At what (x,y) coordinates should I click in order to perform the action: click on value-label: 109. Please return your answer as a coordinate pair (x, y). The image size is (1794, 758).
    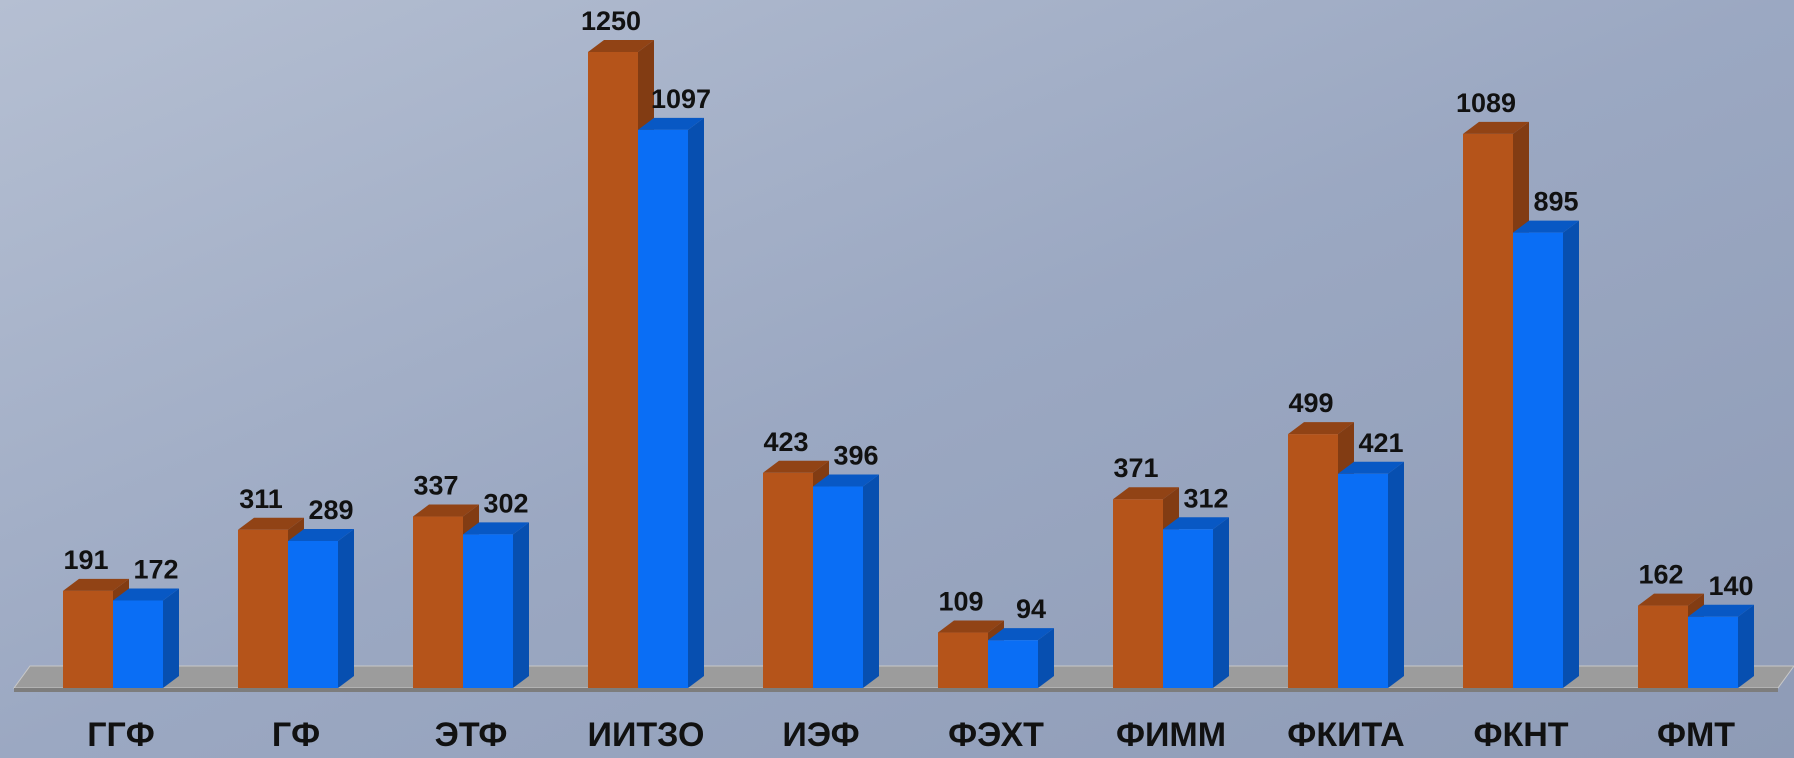
    Looking at the image, I should click on (960, 602).